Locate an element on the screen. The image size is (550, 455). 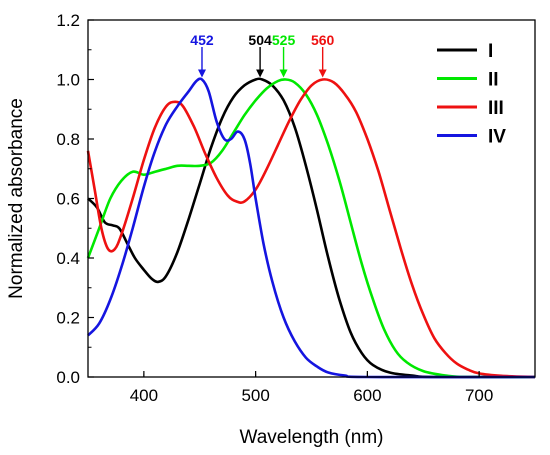
legend-entry: III is located at coordinates (470, 108).